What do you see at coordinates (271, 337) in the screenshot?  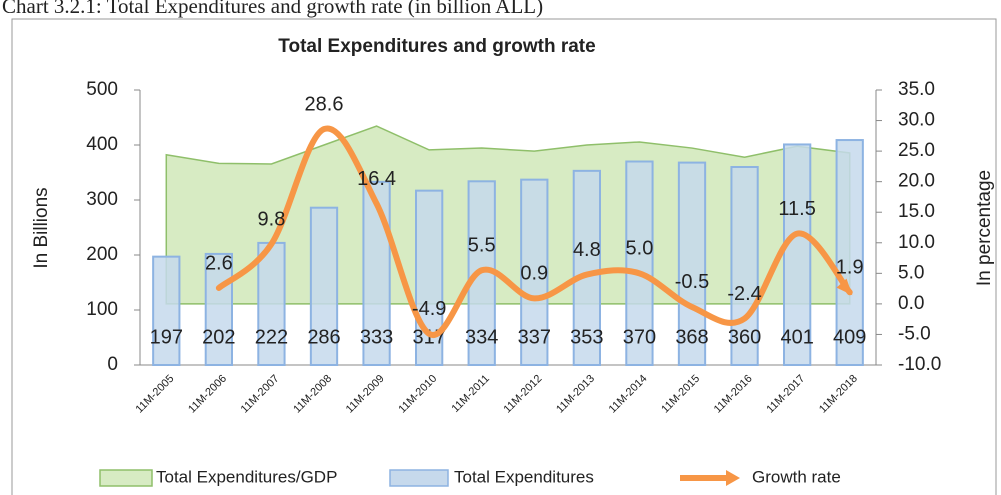 I see `bar-value-label: 222` at bounding box center [271, 337].